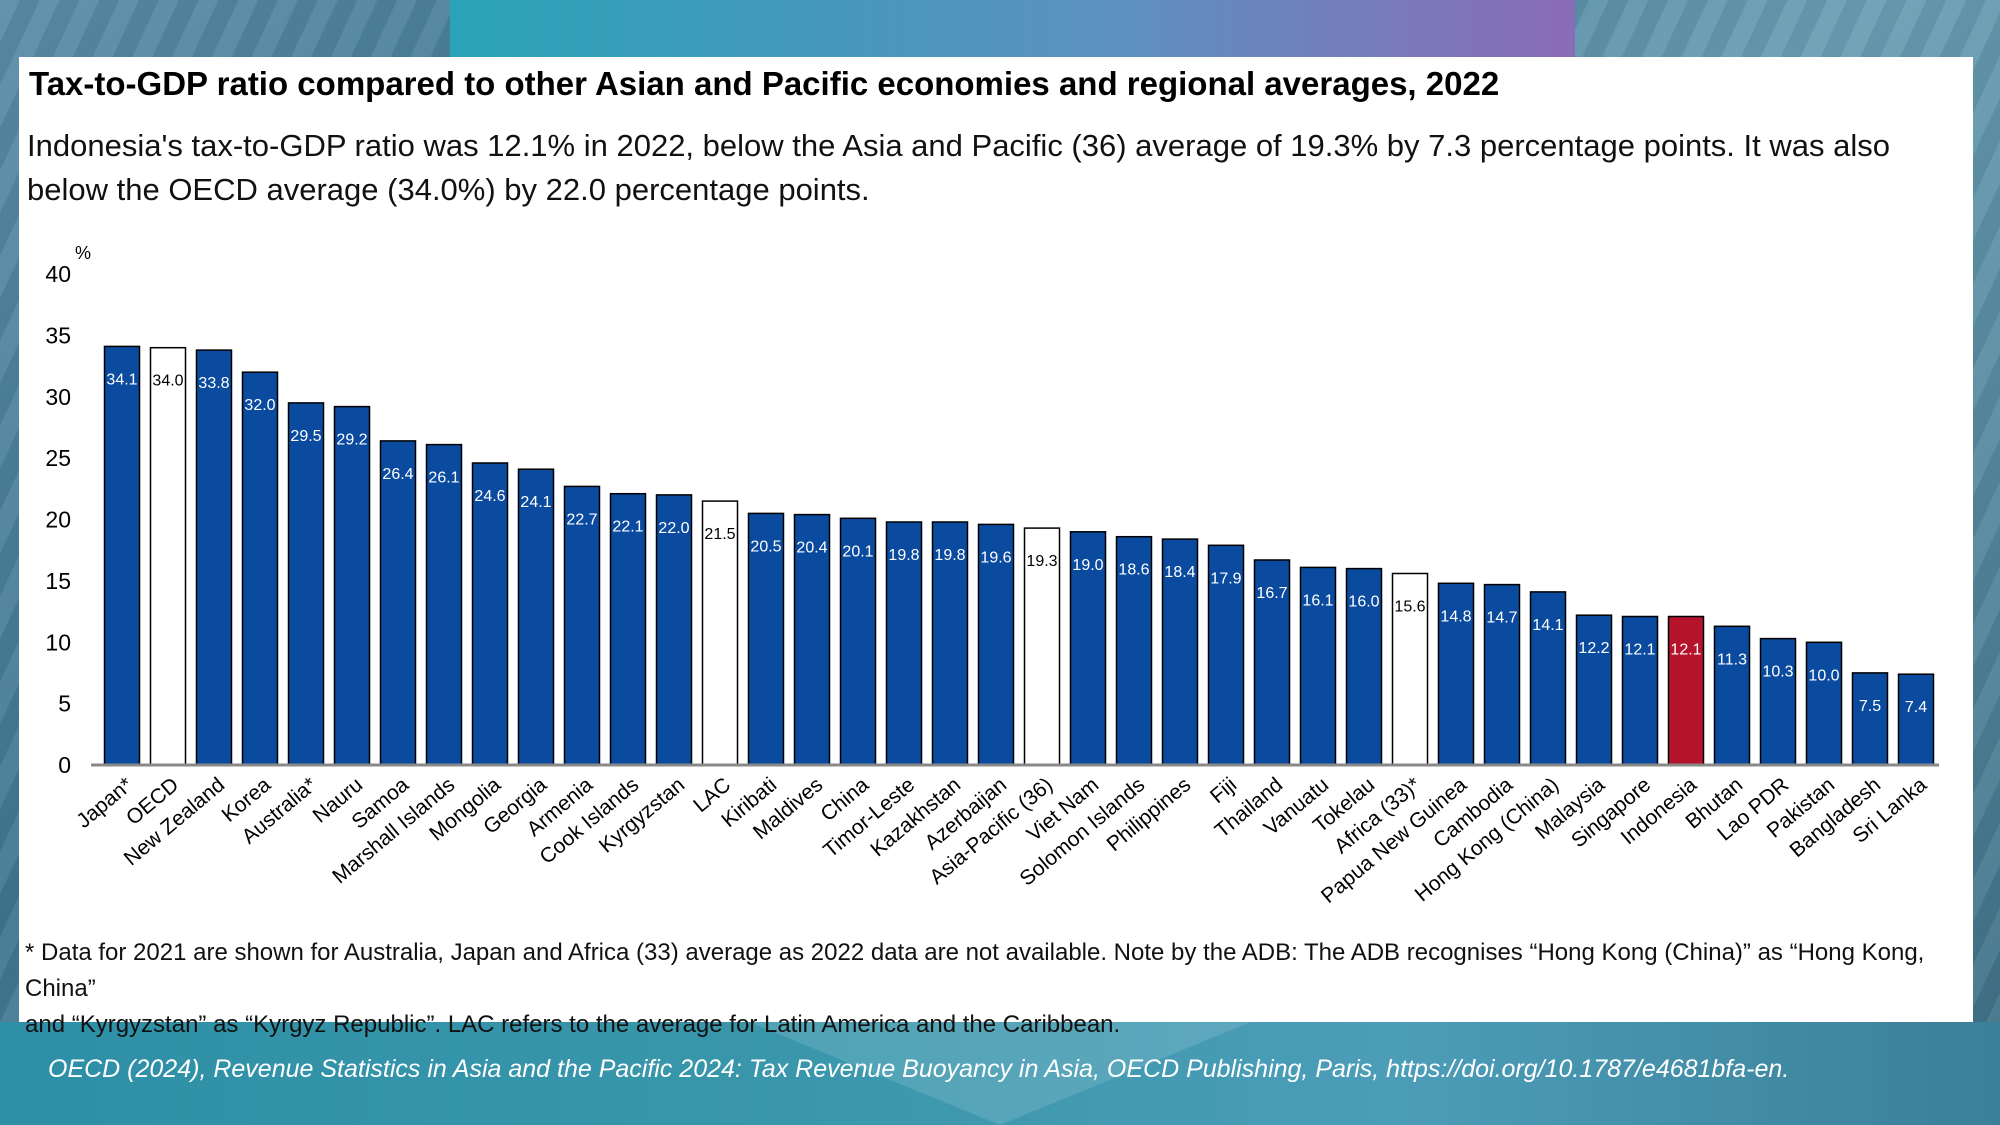 This screenshot has height=1125, width=2000. Describe the element at coordinates (305, 436) in the screenshot. I see `bar-value-label: 29.5` at that location.